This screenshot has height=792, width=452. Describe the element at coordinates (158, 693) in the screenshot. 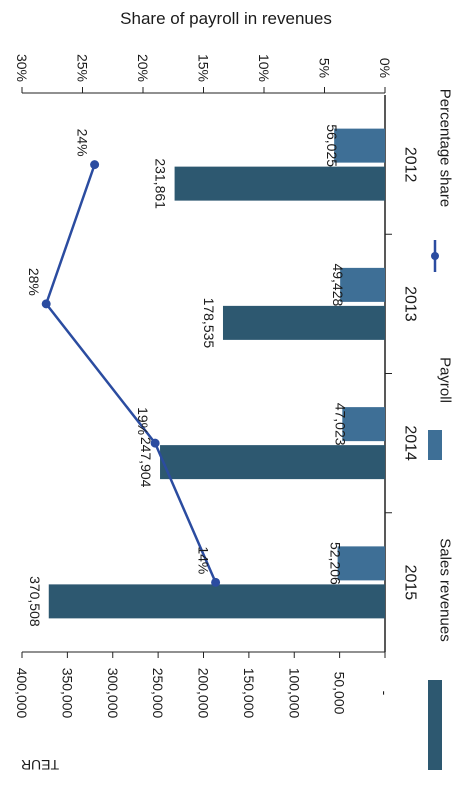

I see `primary-axis-tick-label: 250,000` at that location.